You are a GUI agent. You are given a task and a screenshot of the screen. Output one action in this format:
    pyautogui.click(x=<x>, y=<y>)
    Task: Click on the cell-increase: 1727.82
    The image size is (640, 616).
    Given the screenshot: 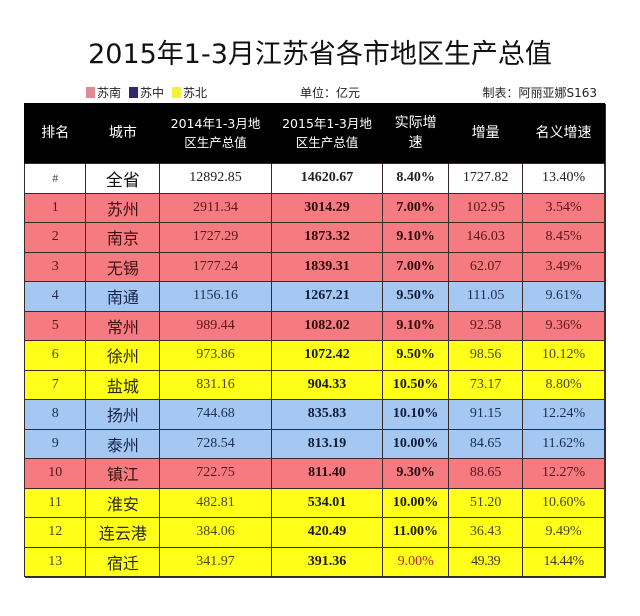 What is the action you would take?
    pyautogui.click(x=486, y=178)
    